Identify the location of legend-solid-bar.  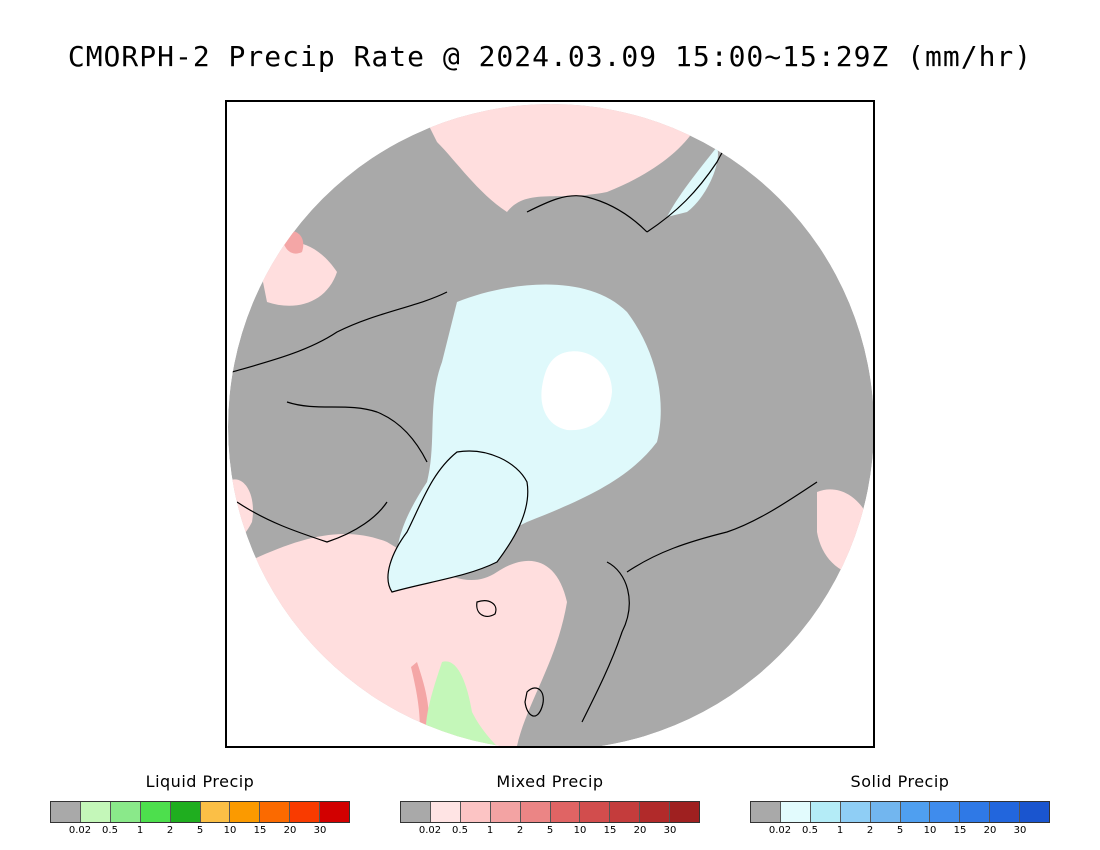
(900, 812).